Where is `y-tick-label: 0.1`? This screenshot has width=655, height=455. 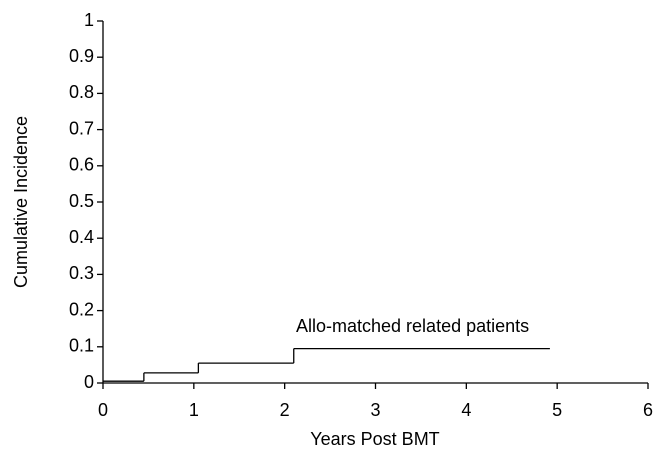 y-tick-label: 0.1 is located at coordinates (81, 346).